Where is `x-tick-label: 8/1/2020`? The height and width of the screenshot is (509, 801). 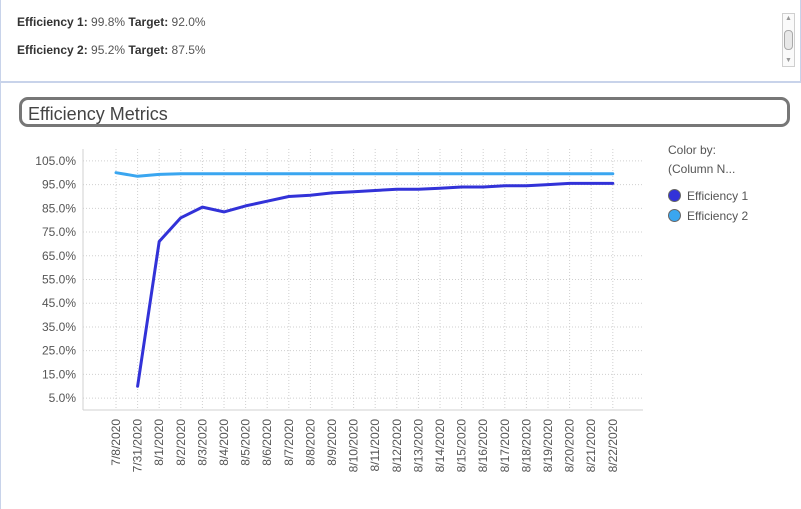 x-tick-label: 8/1/2020 is located at coordinates (159, 442).